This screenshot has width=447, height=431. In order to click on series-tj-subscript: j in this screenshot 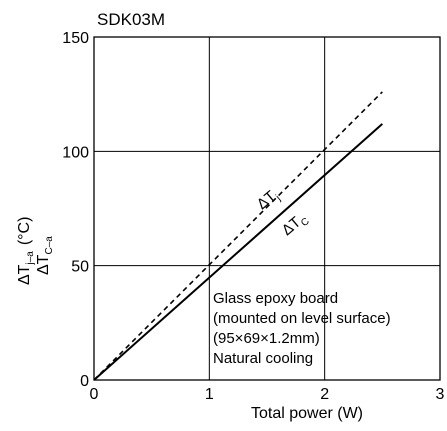, I will do `click(278, 198)`.